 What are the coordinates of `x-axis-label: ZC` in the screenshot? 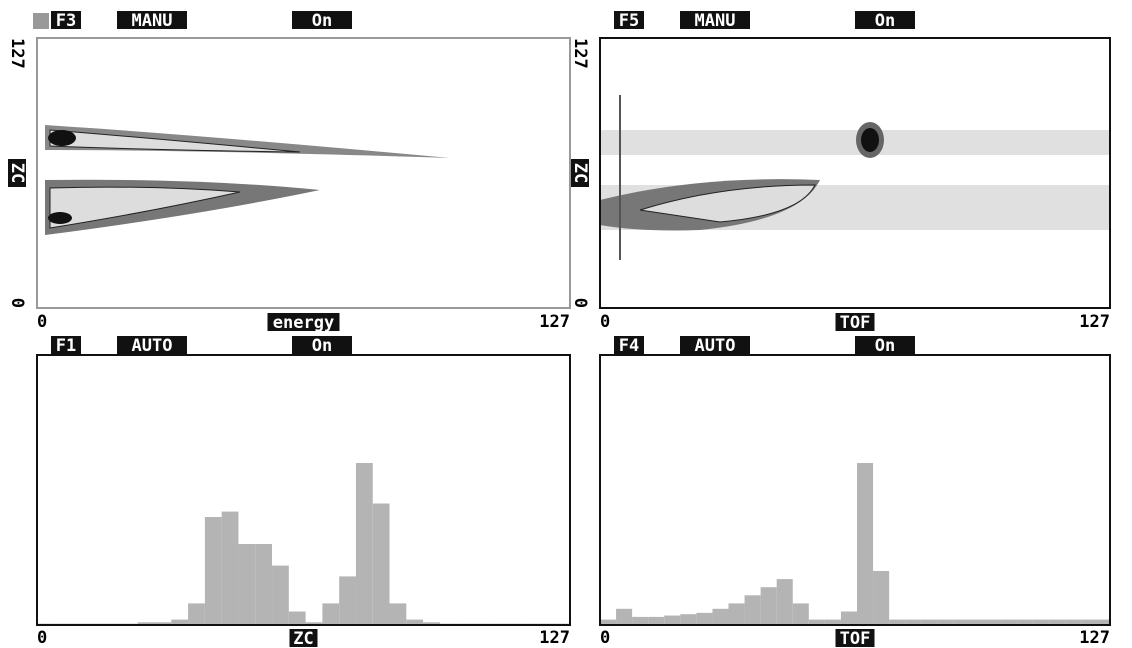 It's located at (303, 638).